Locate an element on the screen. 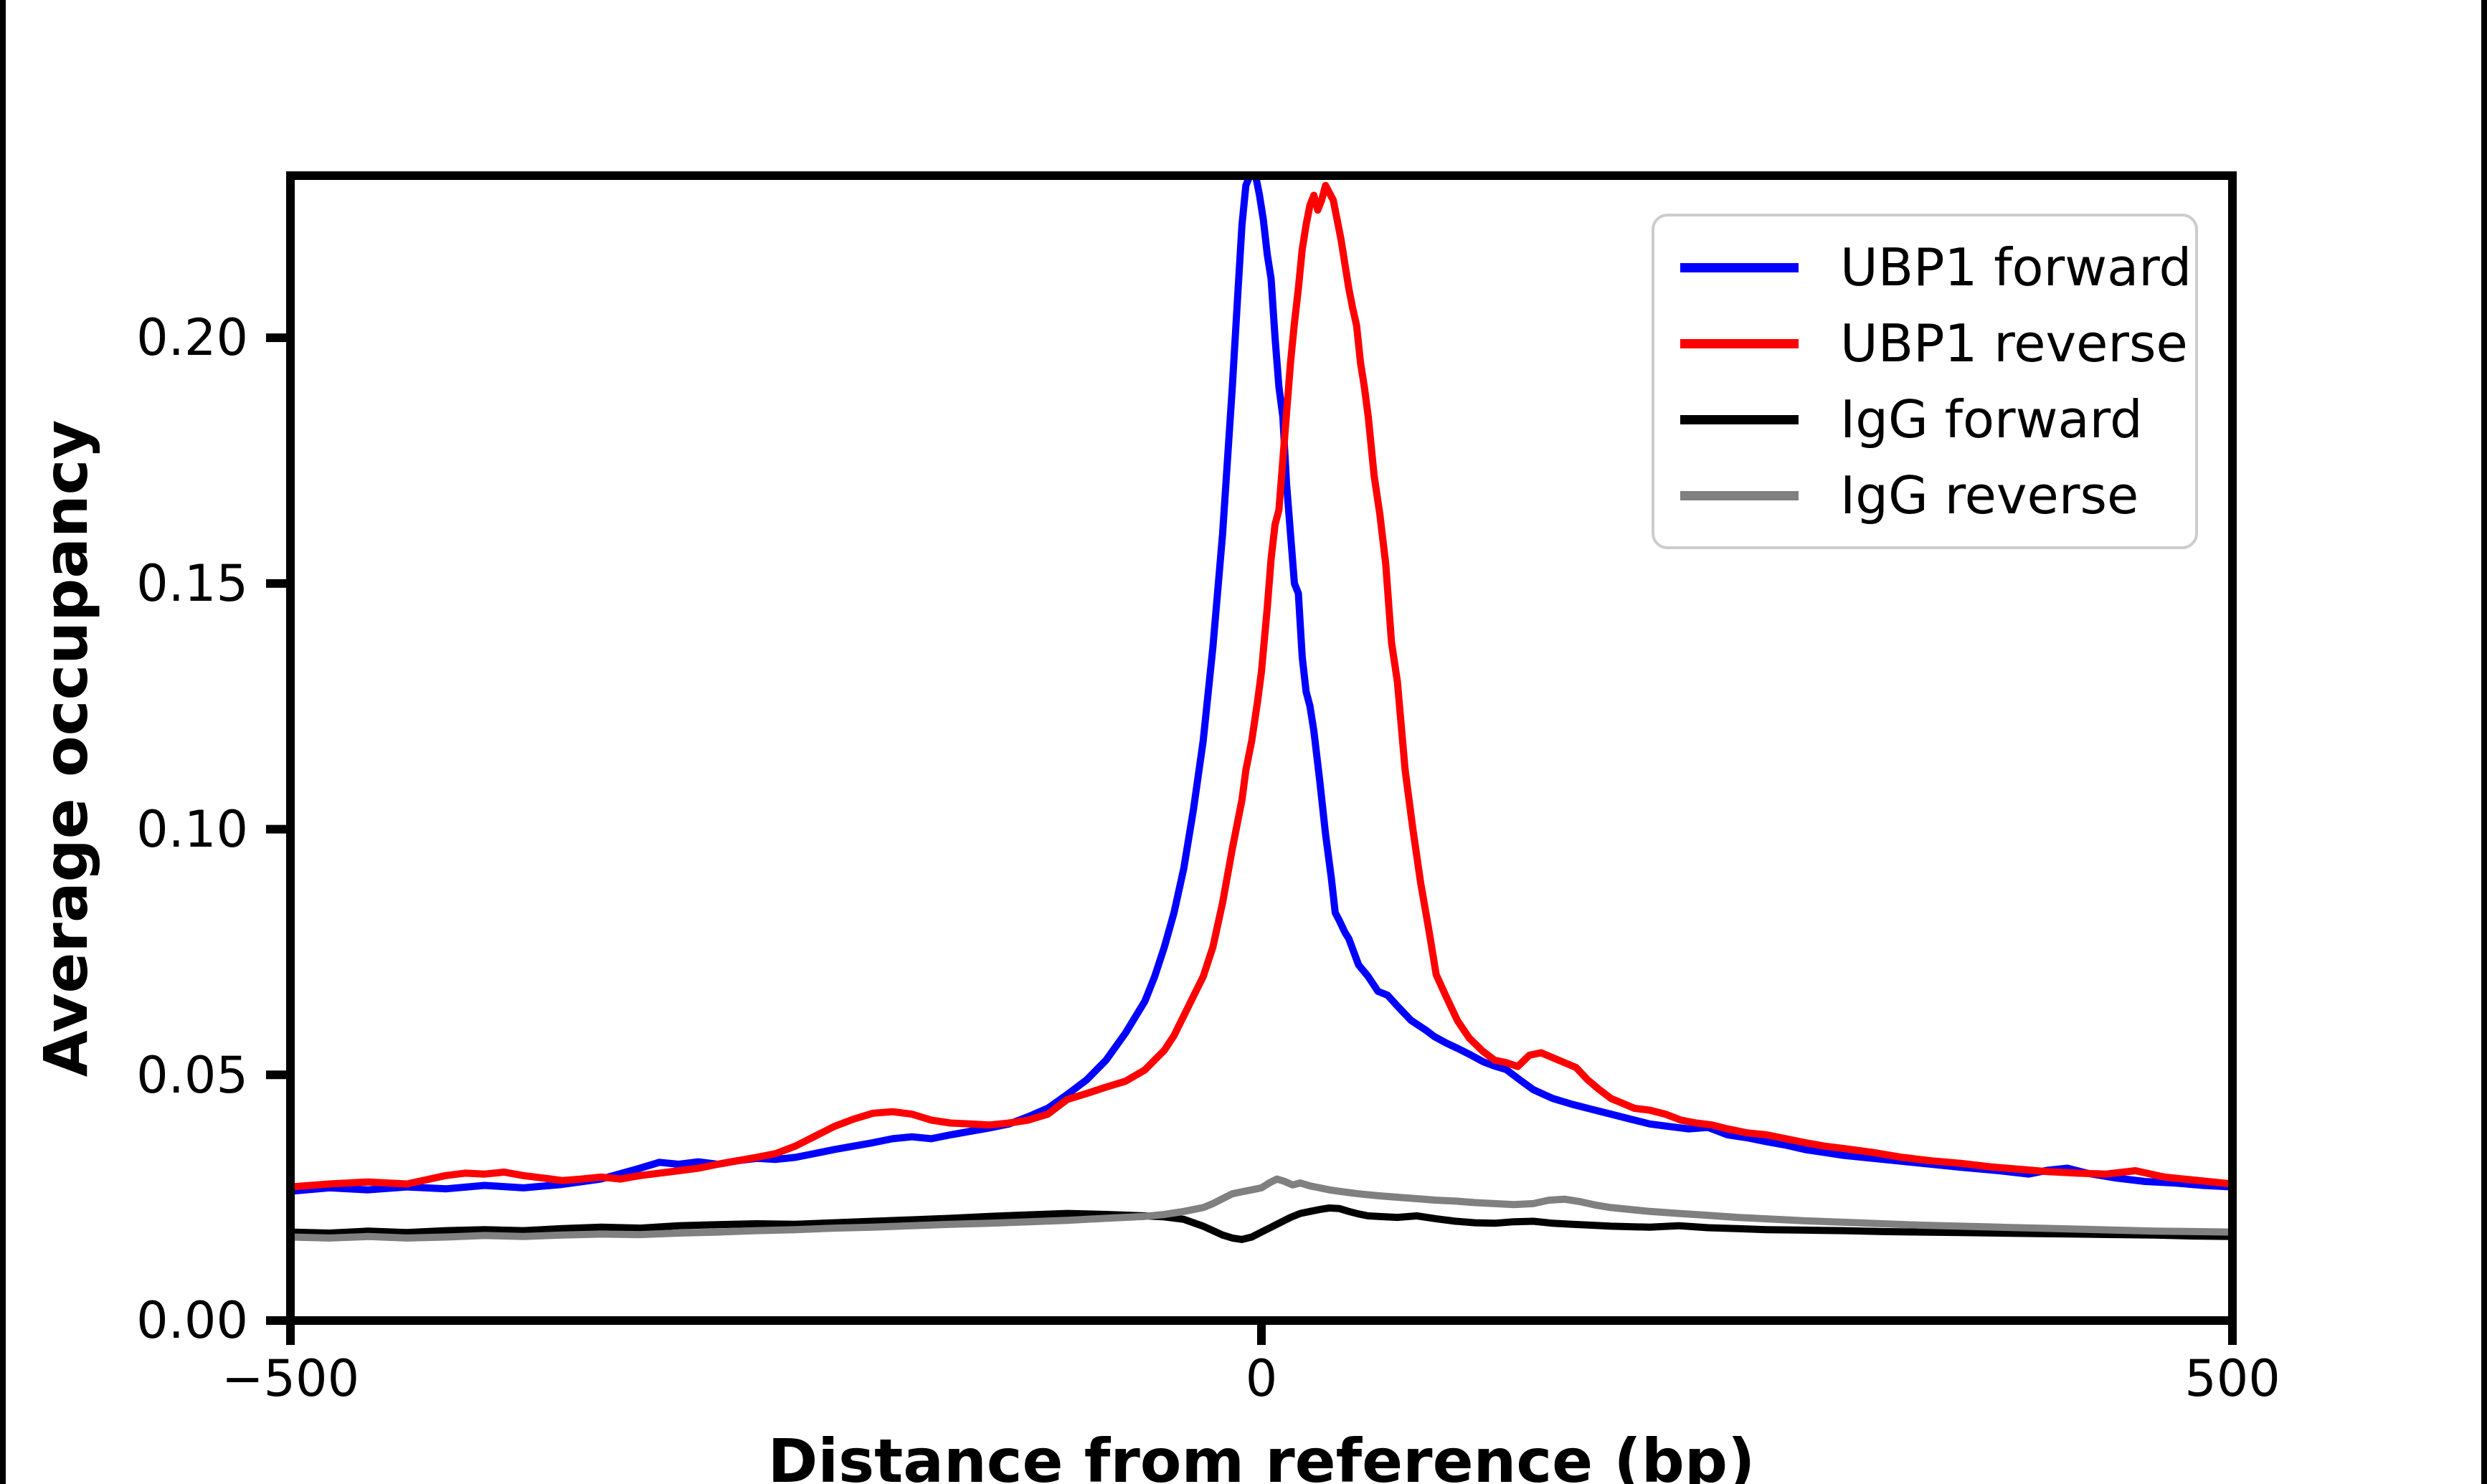  legend-label: IgG reverse is located at coordinates (1990, 495).